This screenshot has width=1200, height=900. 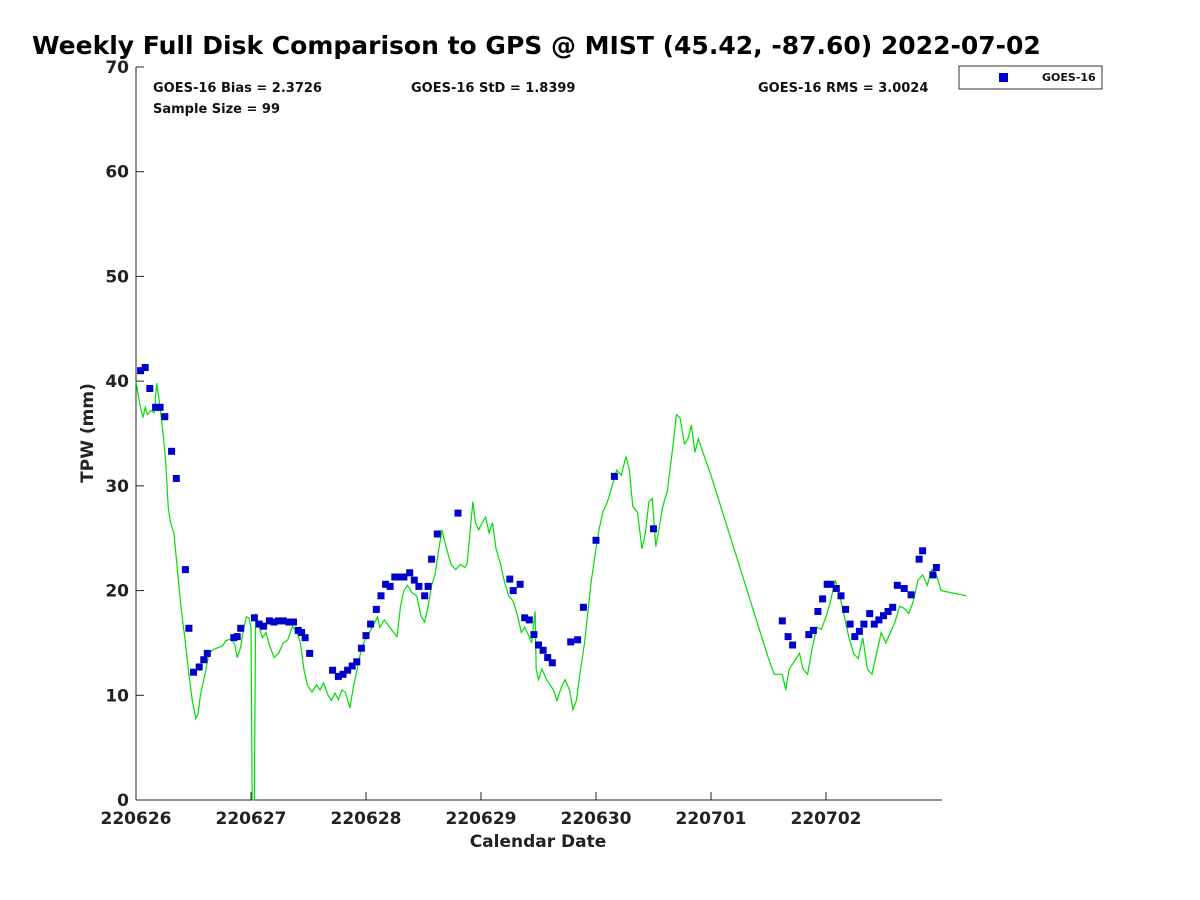 What do you see at coordinates (237, 88) in the screenshot?
I see `stat-bias: GOES-16 Bias = 2.3726` at bounding box center [237, 88].